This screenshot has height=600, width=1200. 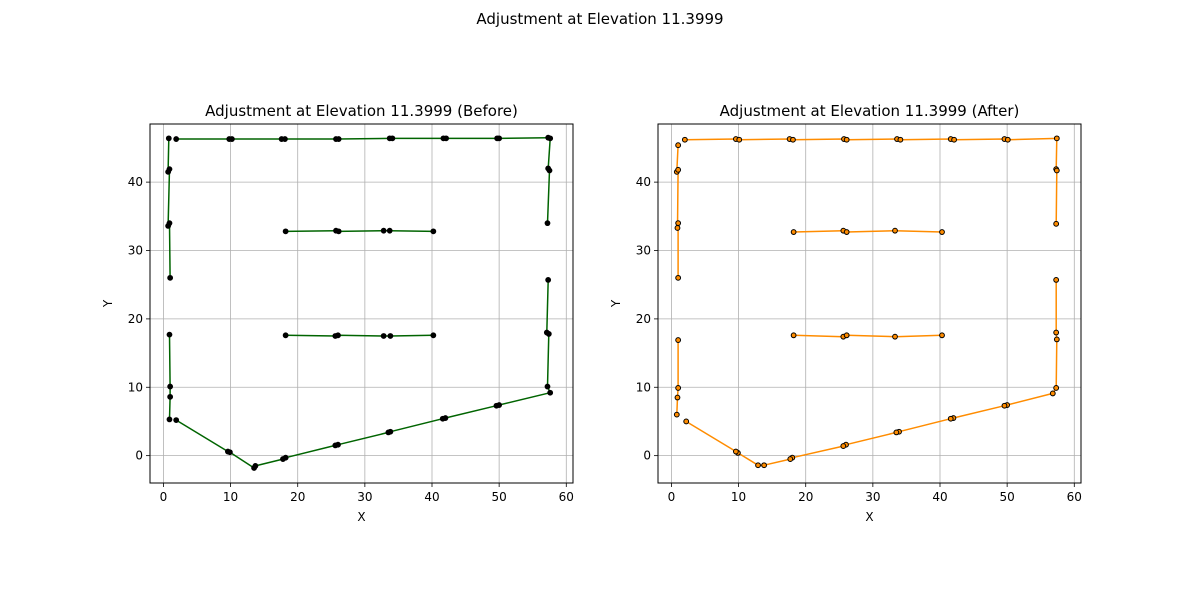 I want to click on y-tick-label: 10, so click(x=643, y=387).